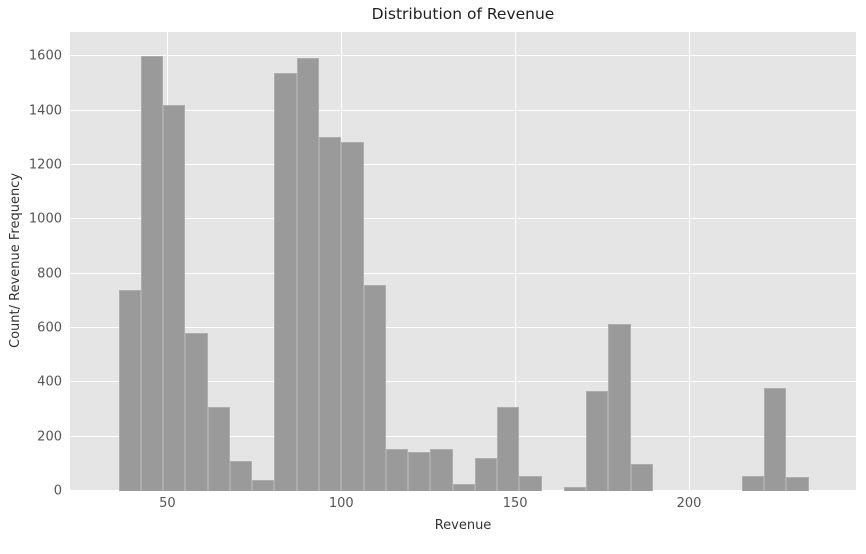  What do you see at coordinates (45, 165) in the screenshot?
I see `y-tick-label: 1200` at bounding box center [45, 165].